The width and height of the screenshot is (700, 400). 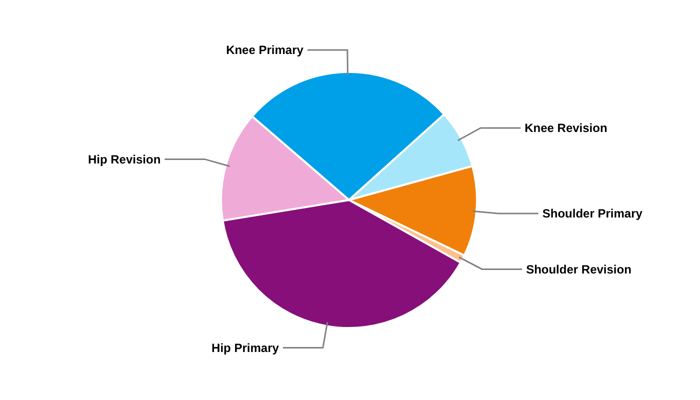 I want to click on slice-label: Knee Revision, so click(x=566, y=128).